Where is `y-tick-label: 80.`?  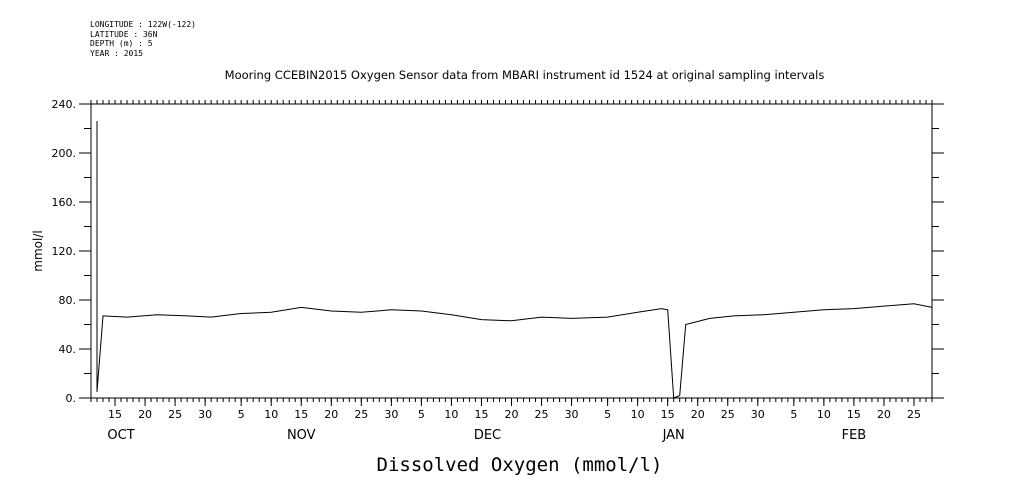 y-tick-label: 80. is located at coordinates (68, 300).